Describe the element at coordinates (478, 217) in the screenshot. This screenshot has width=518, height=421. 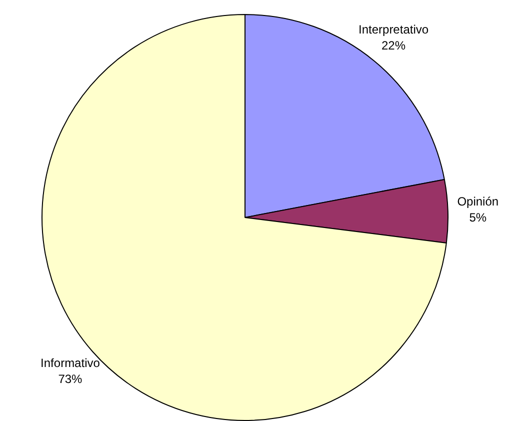
I see `data-label: 5%` at that location.